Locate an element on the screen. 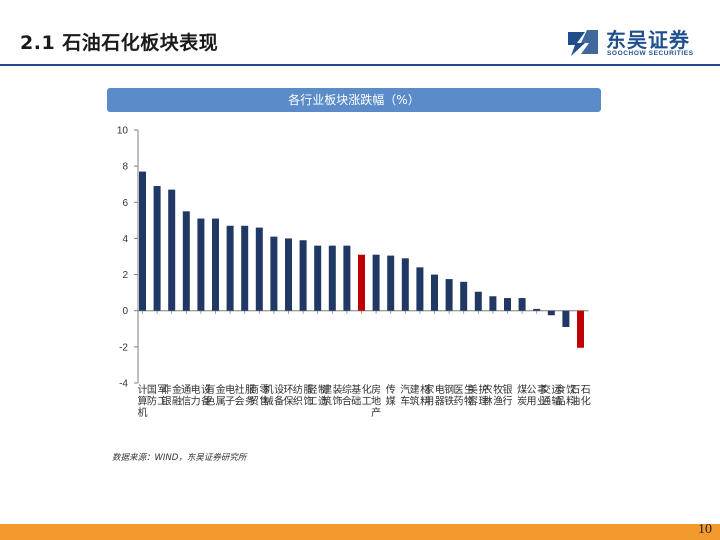 The width and height of the screenshot is (720, 540). logo-english-name: SOOCHOW SECURITIES is located at coordinates (650, 53).